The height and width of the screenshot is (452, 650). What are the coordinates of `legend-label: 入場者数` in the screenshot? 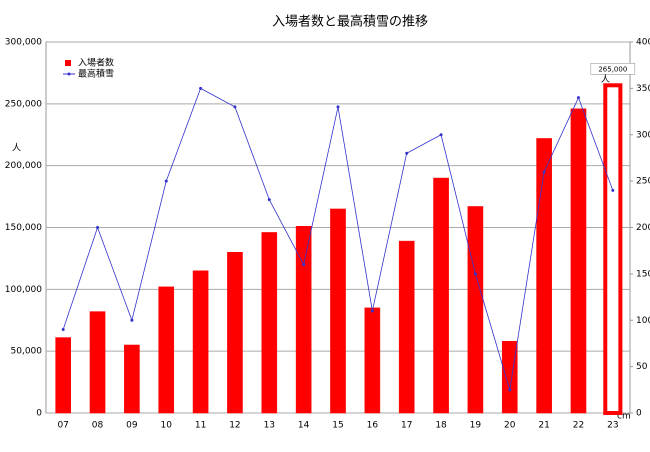 It's located at (96, 63).